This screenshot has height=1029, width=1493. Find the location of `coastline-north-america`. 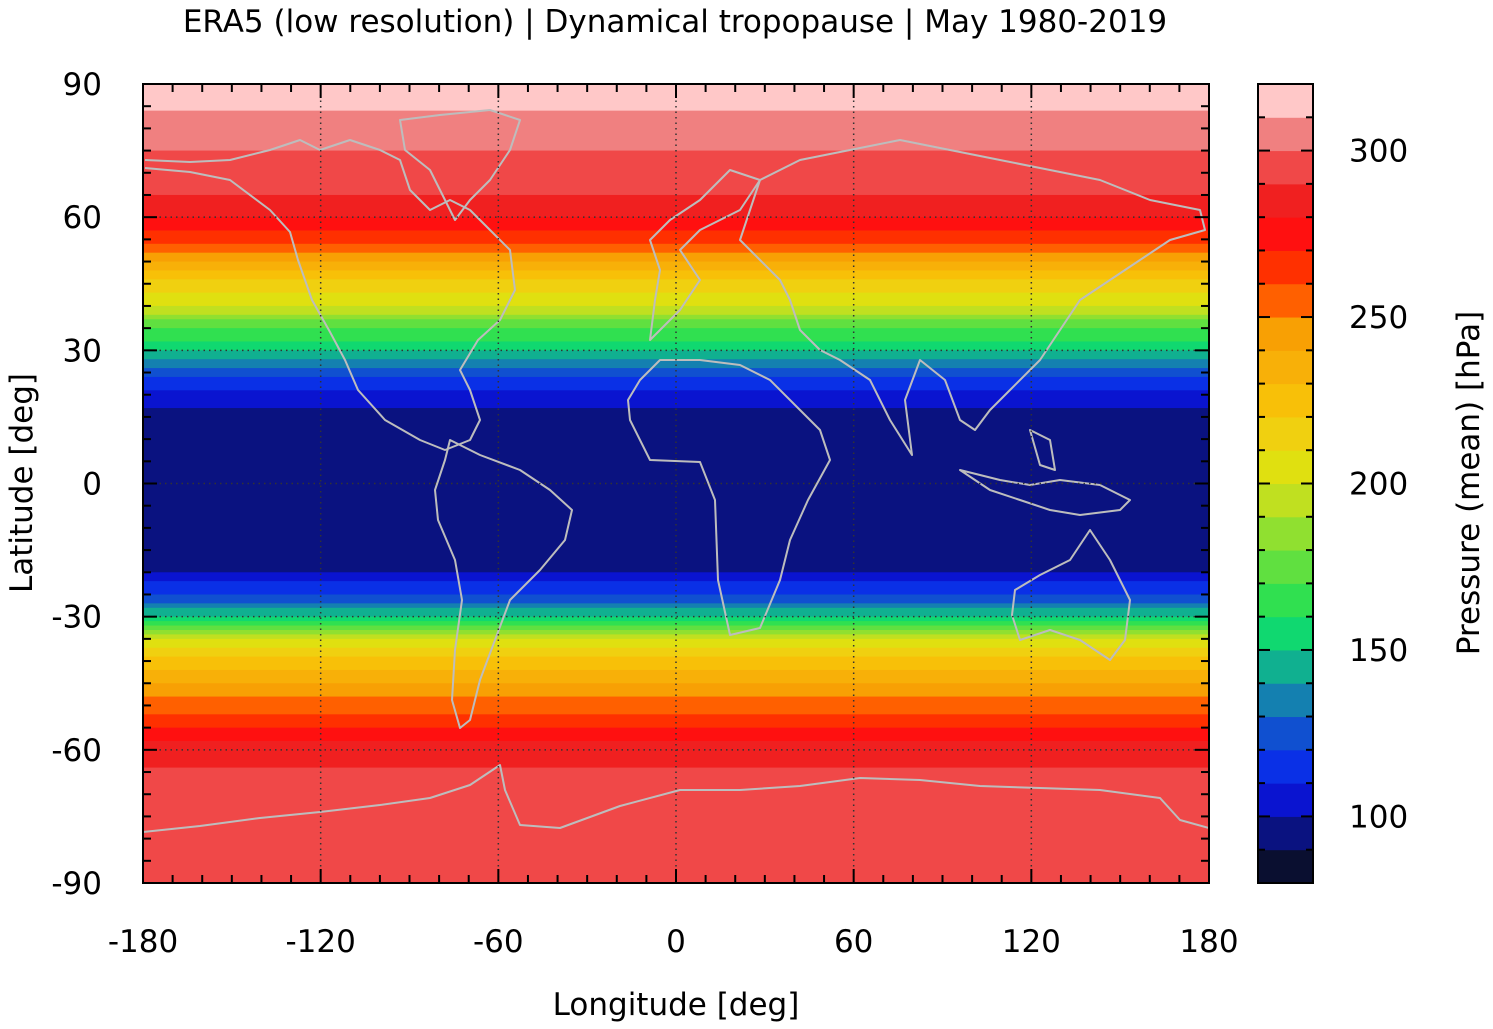

coastline-north-america is located at coordinates (330, 295).